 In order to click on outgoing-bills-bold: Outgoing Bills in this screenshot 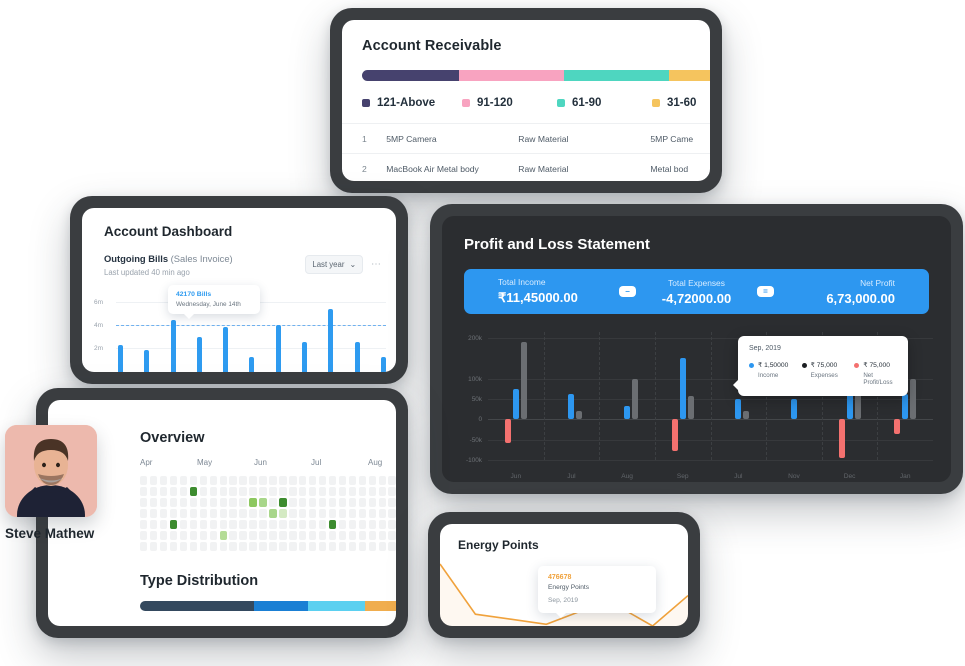, I will do `click(136, 258)`.